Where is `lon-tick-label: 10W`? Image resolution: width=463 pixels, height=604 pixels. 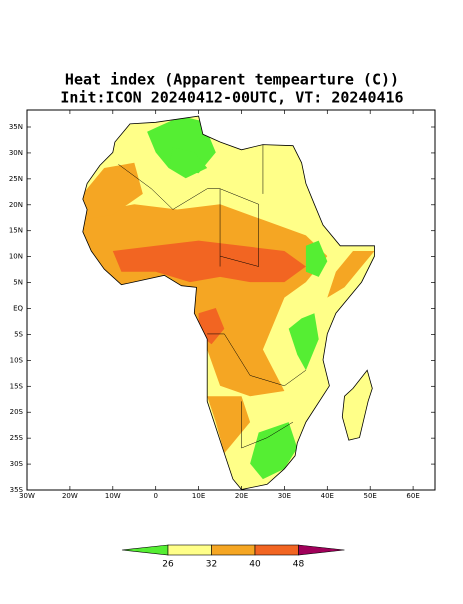
lon-tick-label: 10W is located at coordinates (113, 496).